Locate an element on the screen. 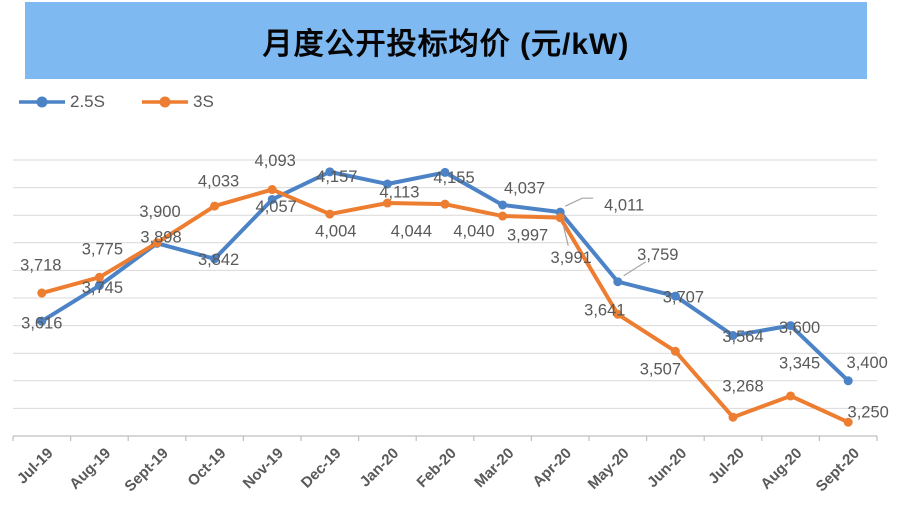 Image resolution: width=900 pixels, height=516 pixels. data-point-2.5S-Sept-20 is located at coordinates (848, 381).